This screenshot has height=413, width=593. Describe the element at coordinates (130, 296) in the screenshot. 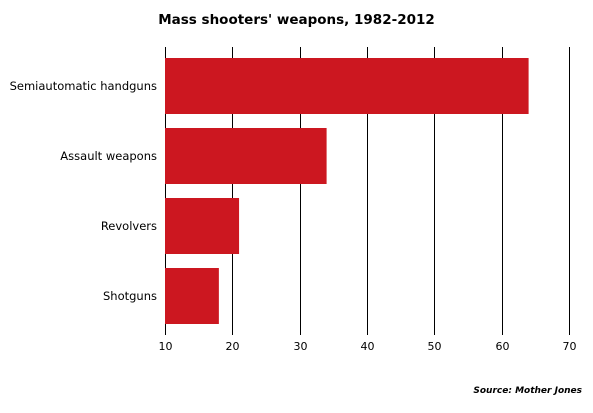

I see `category-label: Shotguns` at that location.